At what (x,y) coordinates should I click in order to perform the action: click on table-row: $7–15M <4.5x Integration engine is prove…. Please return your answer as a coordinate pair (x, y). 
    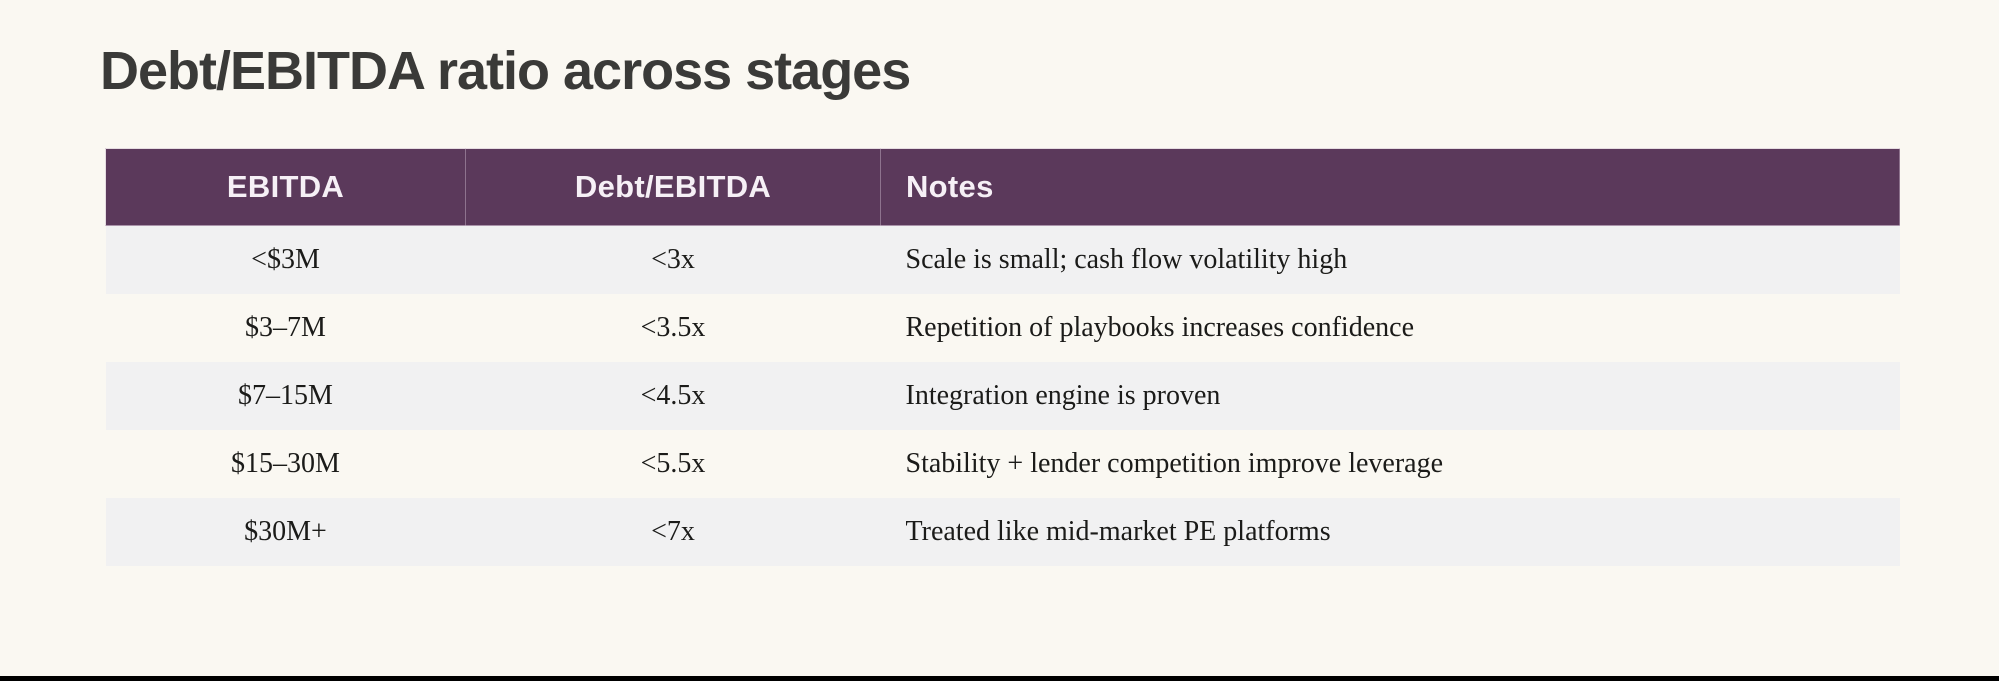
    Looking at the image, I should click on (1002, 396).